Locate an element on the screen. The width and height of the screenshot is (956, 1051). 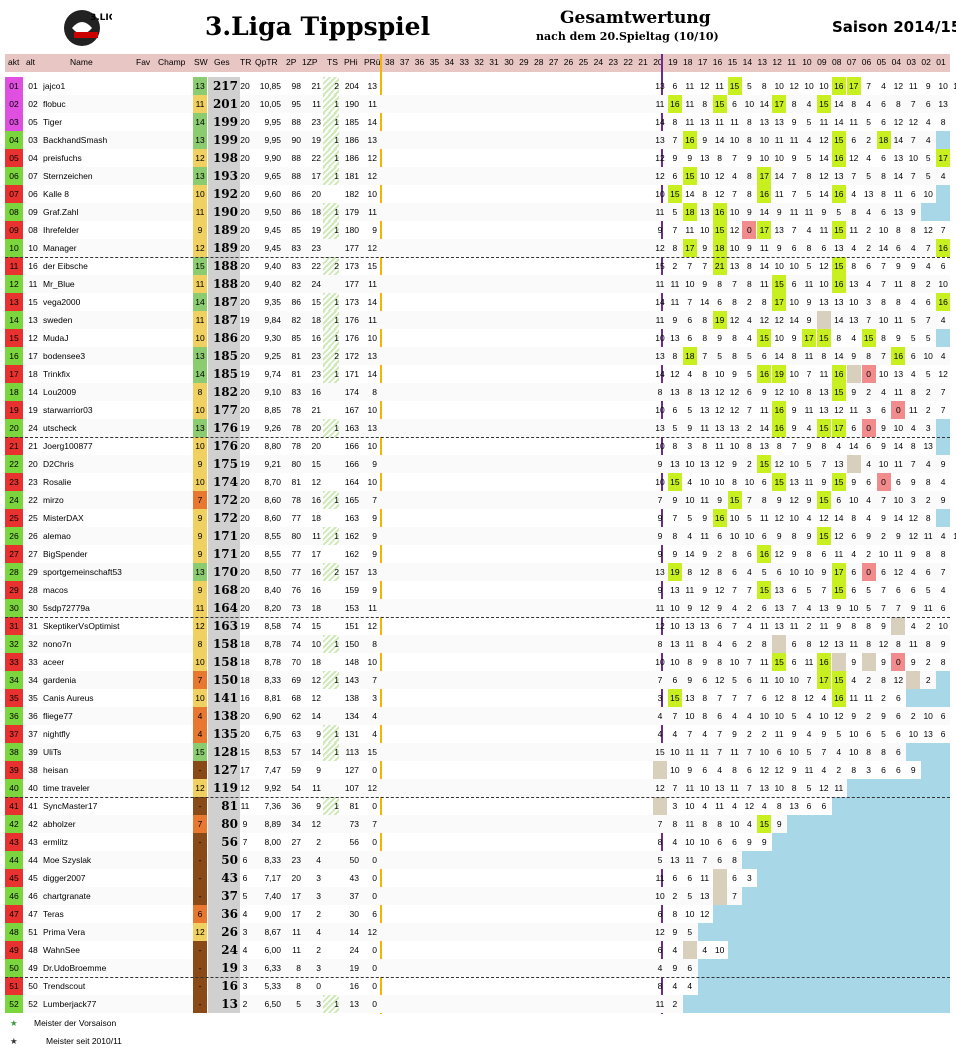
rank-previous: 34 is located at coordinates (33, 680).